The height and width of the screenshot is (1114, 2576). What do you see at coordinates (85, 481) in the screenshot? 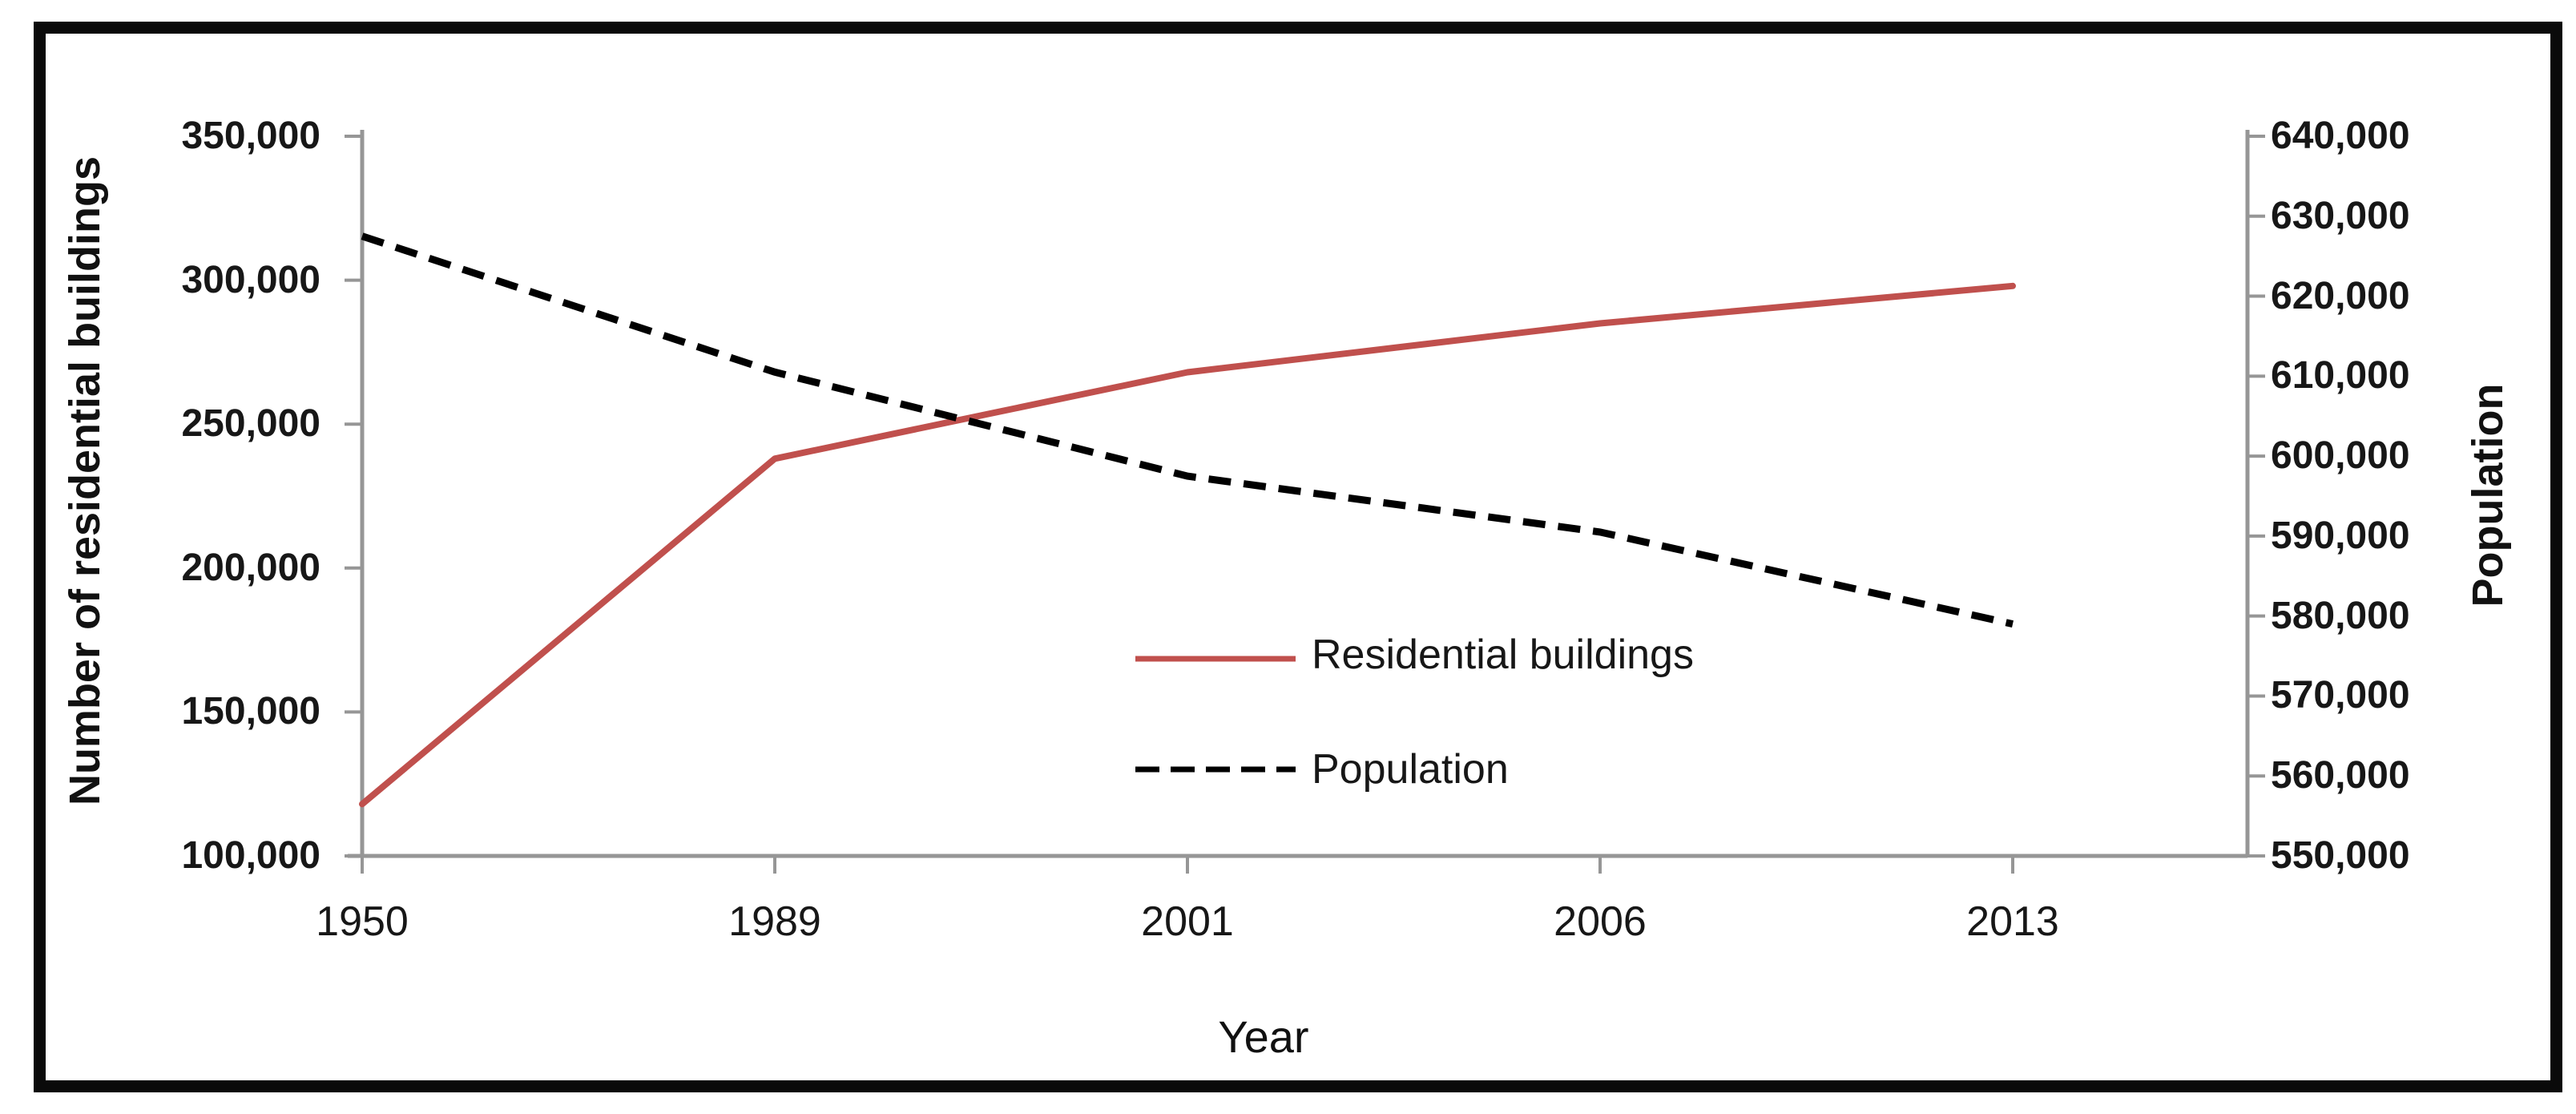
I see `left-axis-title: Number of residential buildings` at bounding box center [85, 481].